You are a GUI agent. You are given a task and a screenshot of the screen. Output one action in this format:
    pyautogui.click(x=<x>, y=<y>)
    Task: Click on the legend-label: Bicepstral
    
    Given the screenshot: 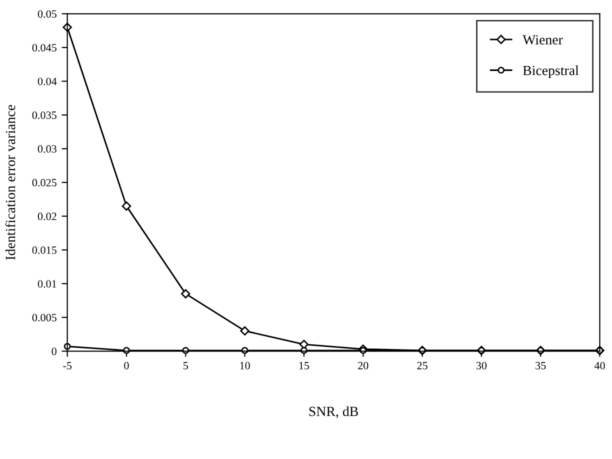 What is the action you would take?
    pyautogui.click(x=551, y=71)
    